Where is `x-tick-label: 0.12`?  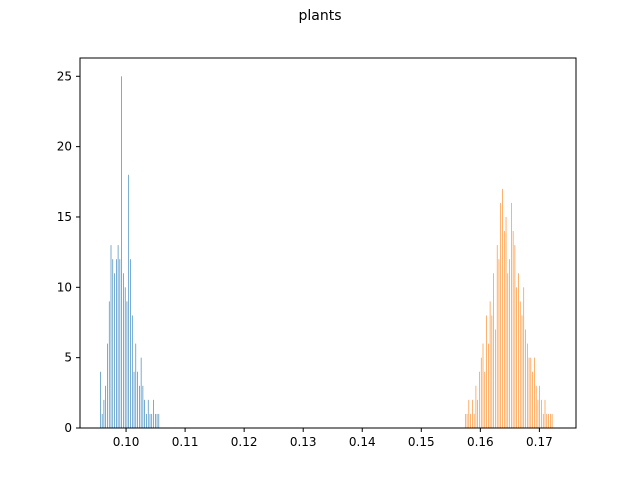 x-tick-label: 0.12 is located at coordinates (244, 442).